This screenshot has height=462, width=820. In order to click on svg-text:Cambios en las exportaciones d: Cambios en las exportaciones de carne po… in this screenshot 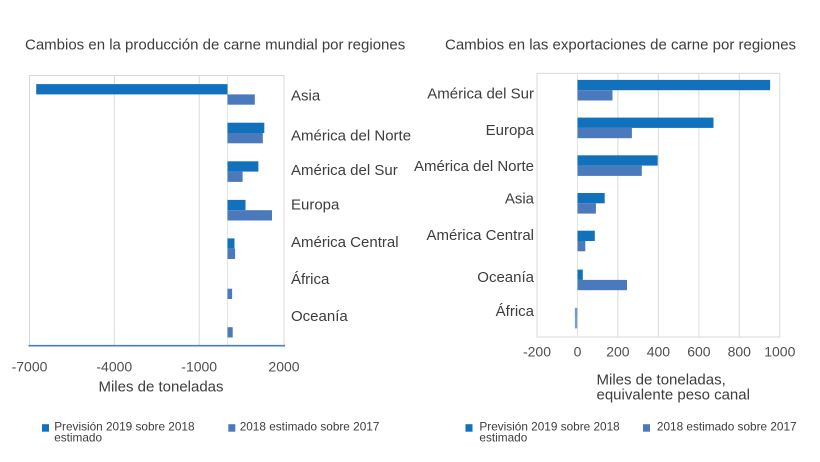, I will do `click(620, 45)`.